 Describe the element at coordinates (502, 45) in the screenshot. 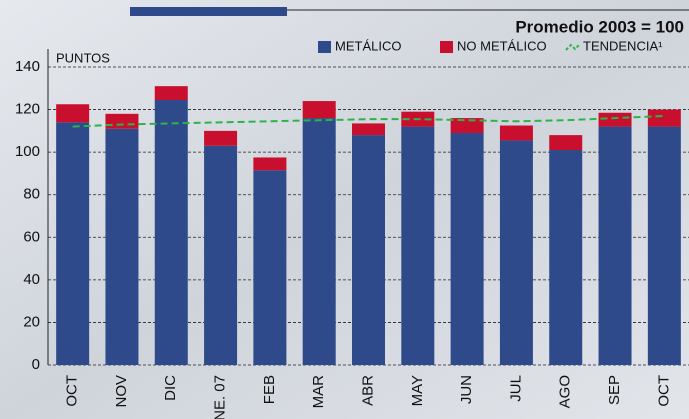

I see `legend-label: NO METÁLICO` at that location.